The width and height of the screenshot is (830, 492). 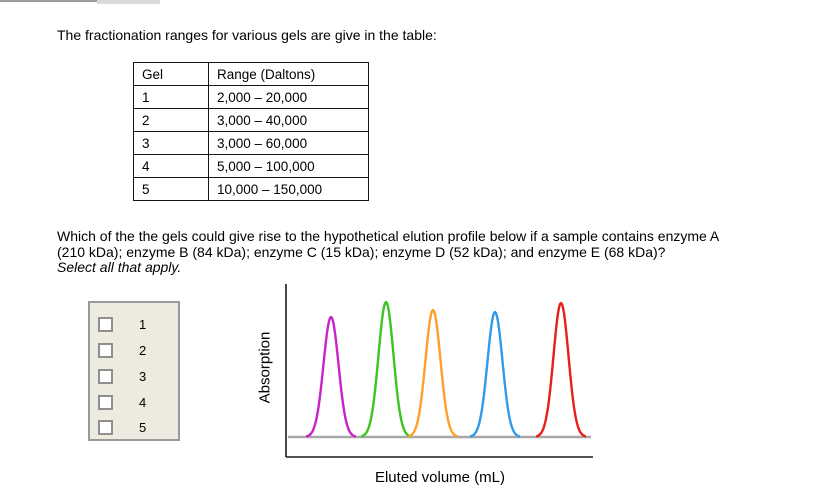 I want to click on option-label-5: 5, so click(x=143, y=427).